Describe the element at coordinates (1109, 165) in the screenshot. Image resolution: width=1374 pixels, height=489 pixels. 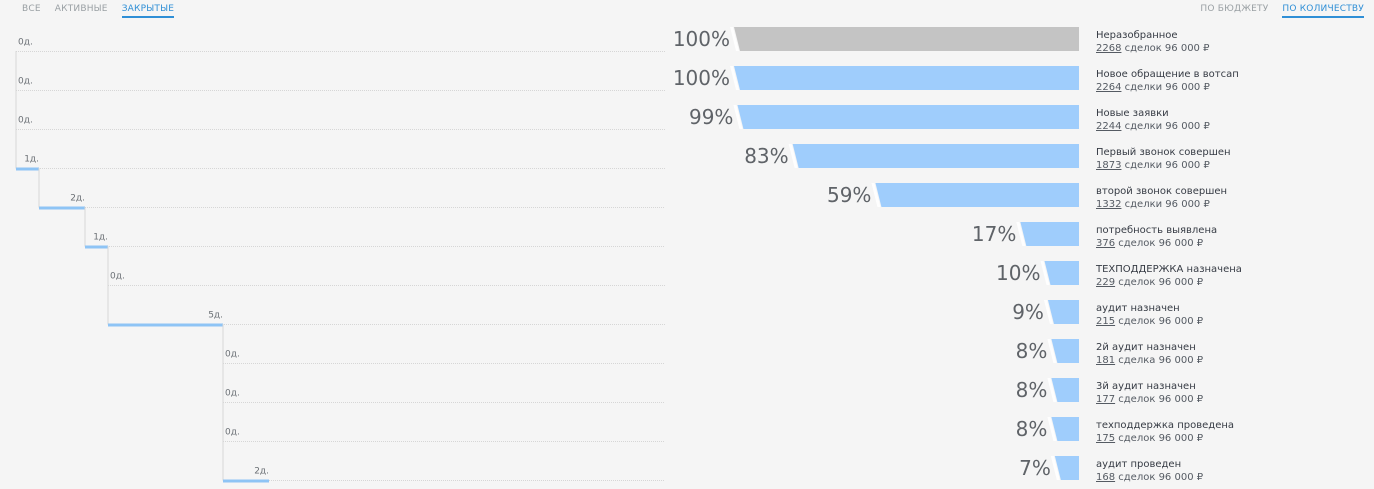
I see `deal-count-link: 1873` at that location.